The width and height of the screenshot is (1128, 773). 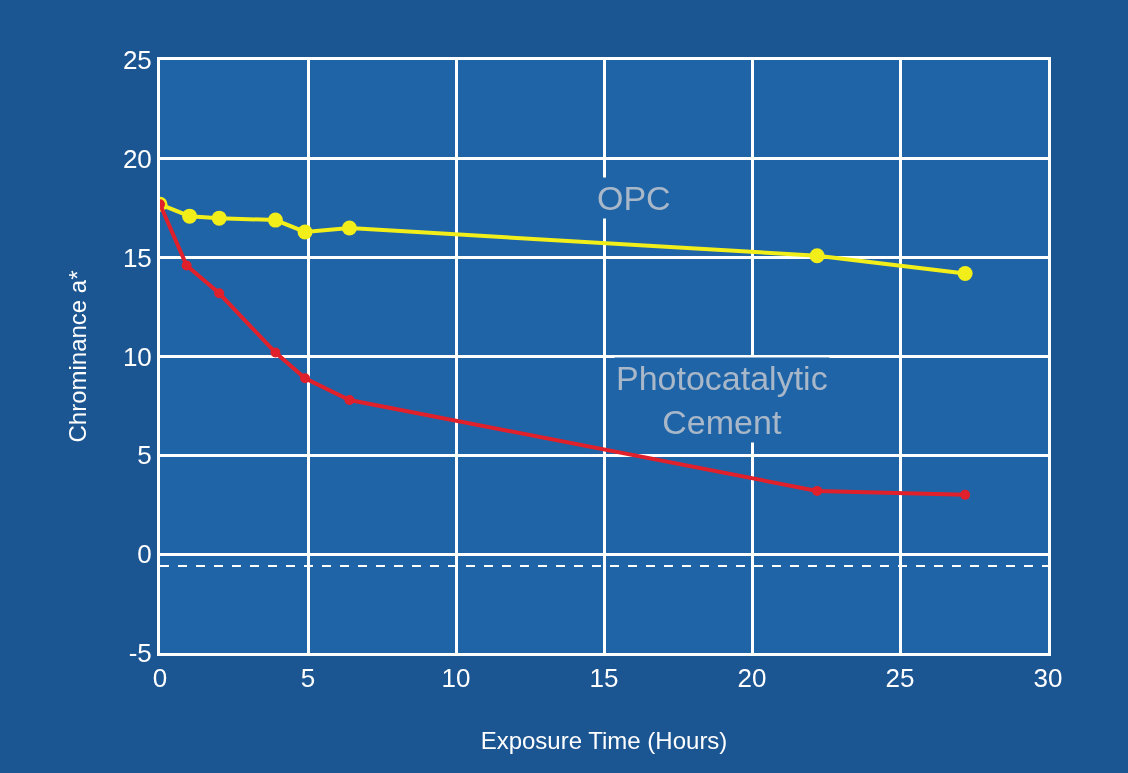 I want to click on x-tick-label: 25, so click(x=900, y=678).